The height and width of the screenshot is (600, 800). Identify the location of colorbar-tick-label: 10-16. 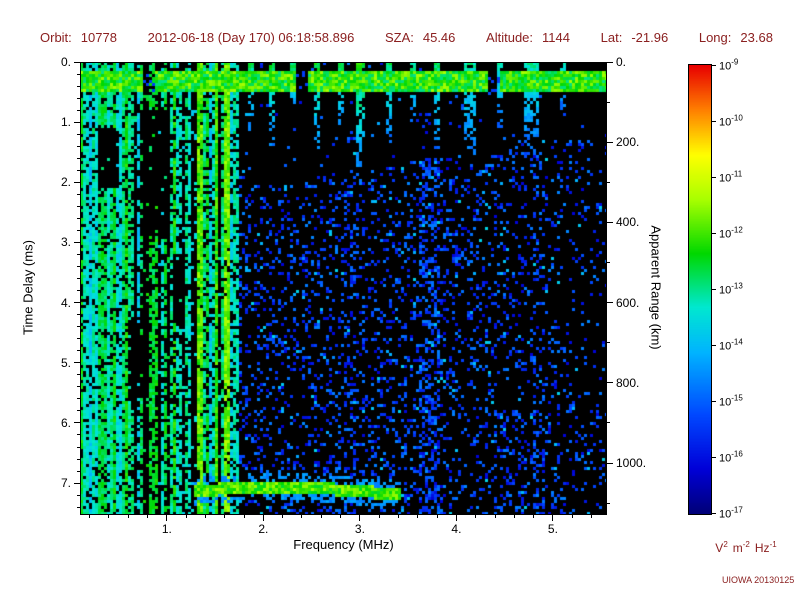
(731, 457).